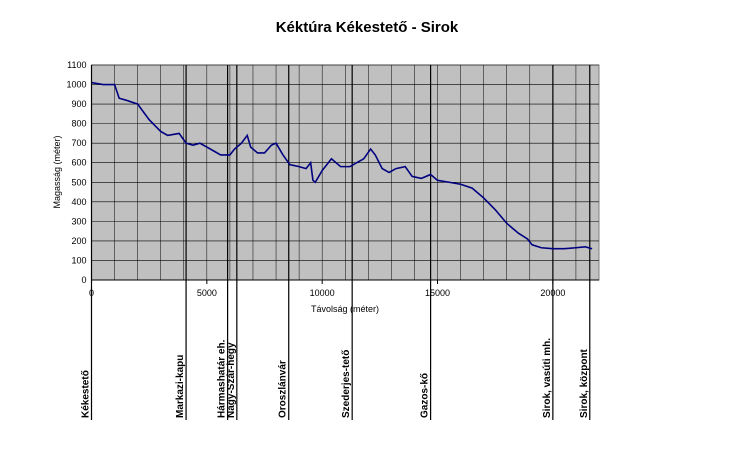  Describe the element at coordinates (76, 65) in the screenshot. I see `y-tick-label: 1100` at that location.